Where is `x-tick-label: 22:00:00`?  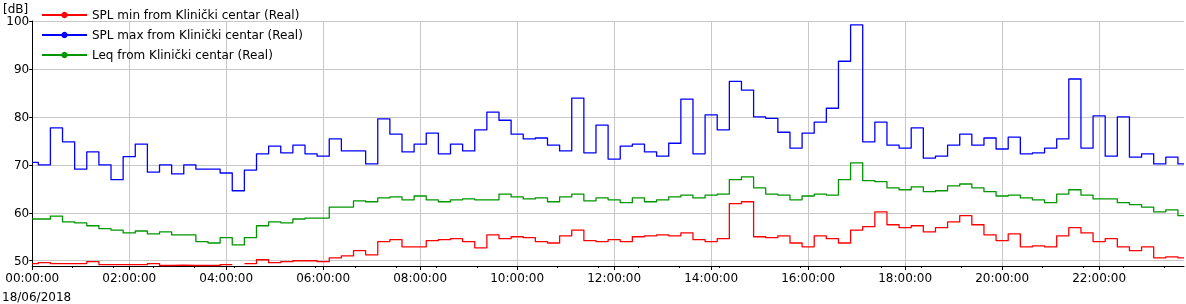
x-tick-label: 22:00:00 is located at coordinates (1099, 278).